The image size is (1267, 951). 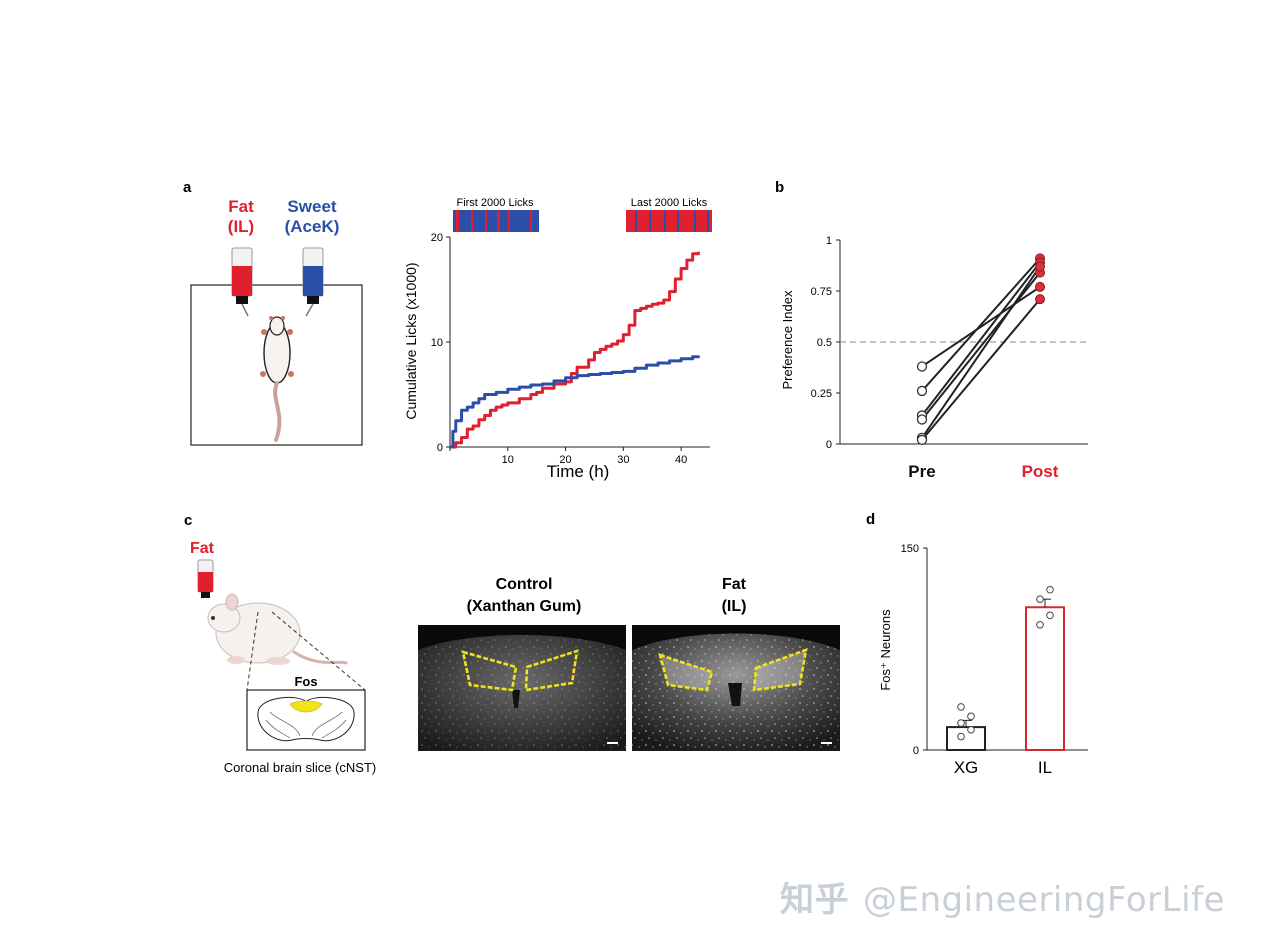 I want to click on last-licks-label: Last 2000 Licks, so click(x=669, y=203).